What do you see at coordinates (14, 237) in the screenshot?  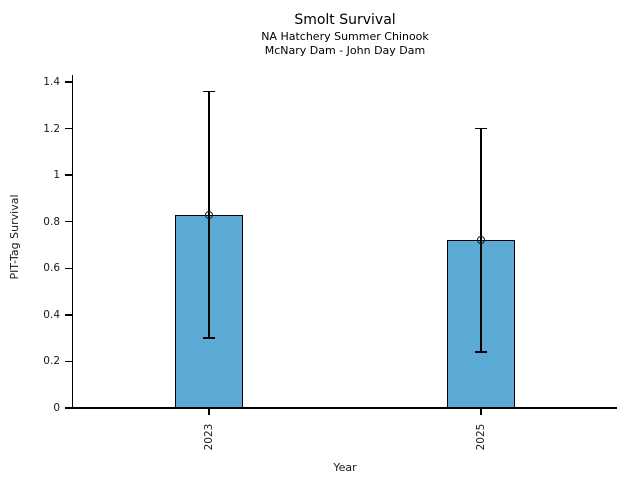 I see `y-axis-label: PIT-Tag Survival` at bounding box center [14, 237].